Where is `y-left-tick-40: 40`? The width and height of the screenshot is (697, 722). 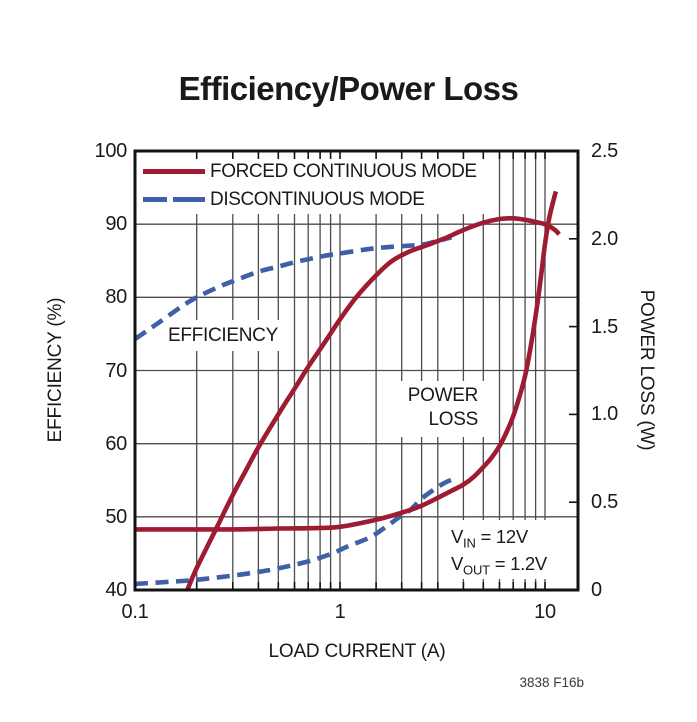 y-left-tick-40: 40 is located at coordinates (116, 590).